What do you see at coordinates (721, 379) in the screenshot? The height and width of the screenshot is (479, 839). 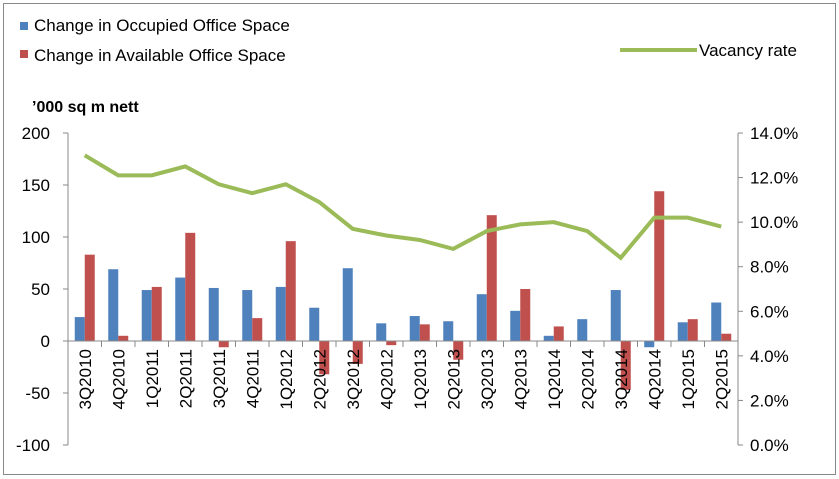 I see `x-tick-label: 2Q2015` at bounding box center [721, 379].